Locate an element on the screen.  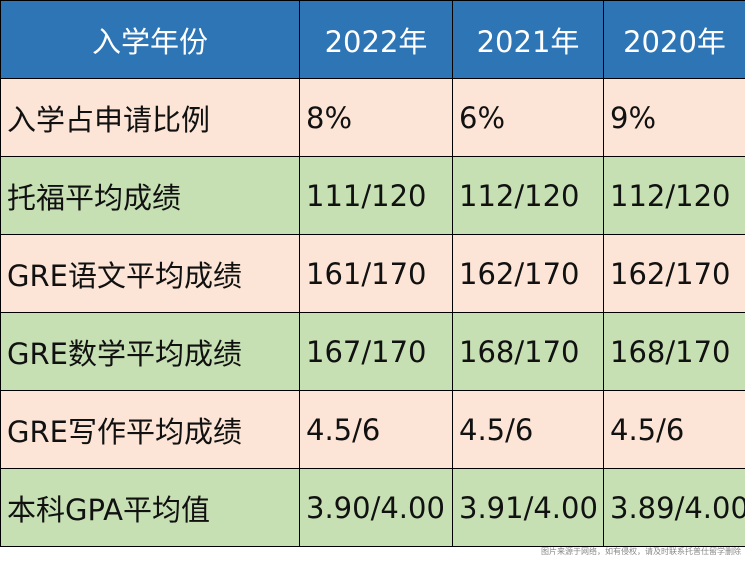
table-row: GRE语文平均成绩 161/170 162/170 162/170 is located at coordinates (372, 273).